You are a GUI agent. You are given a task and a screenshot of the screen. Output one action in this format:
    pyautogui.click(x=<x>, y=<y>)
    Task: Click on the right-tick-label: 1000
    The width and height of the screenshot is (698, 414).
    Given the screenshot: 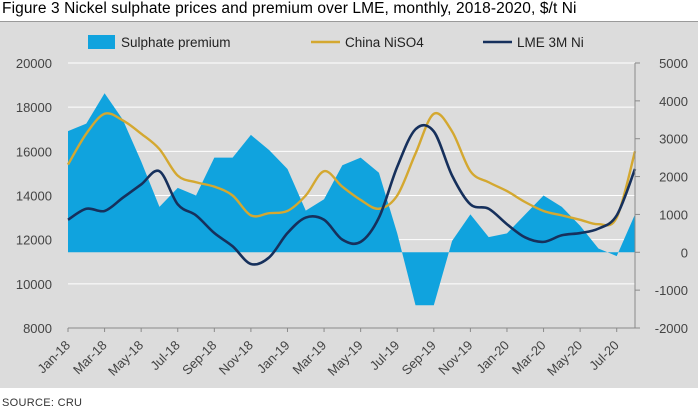 What is the action you would take?
    pyautogui.click(x=673, y=214)
    